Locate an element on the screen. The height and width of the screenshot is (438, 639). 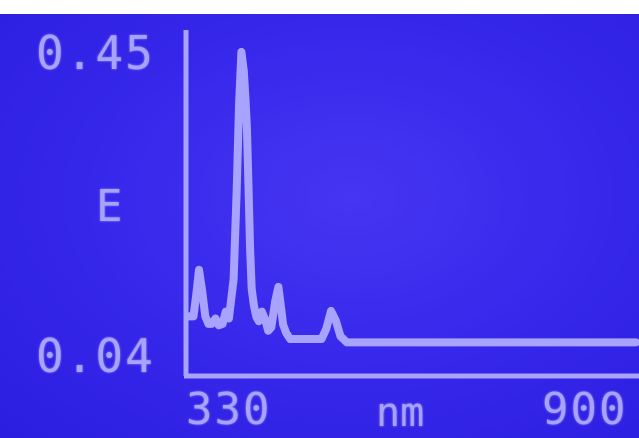
x-axis-unit-label: nm is located at coordinates (400, 413).